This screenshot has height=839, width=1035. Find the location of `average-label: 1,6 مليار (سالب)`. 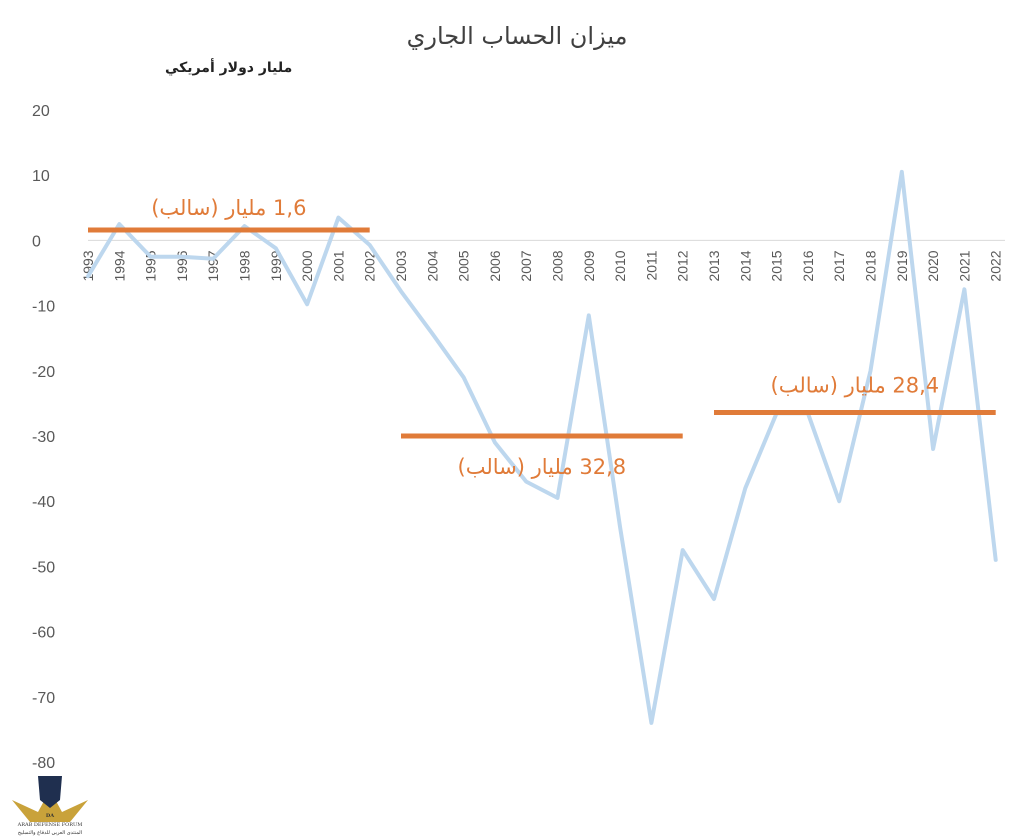

average-label: 1,6 مليار (سالب) is located at coordinates (228, 208).